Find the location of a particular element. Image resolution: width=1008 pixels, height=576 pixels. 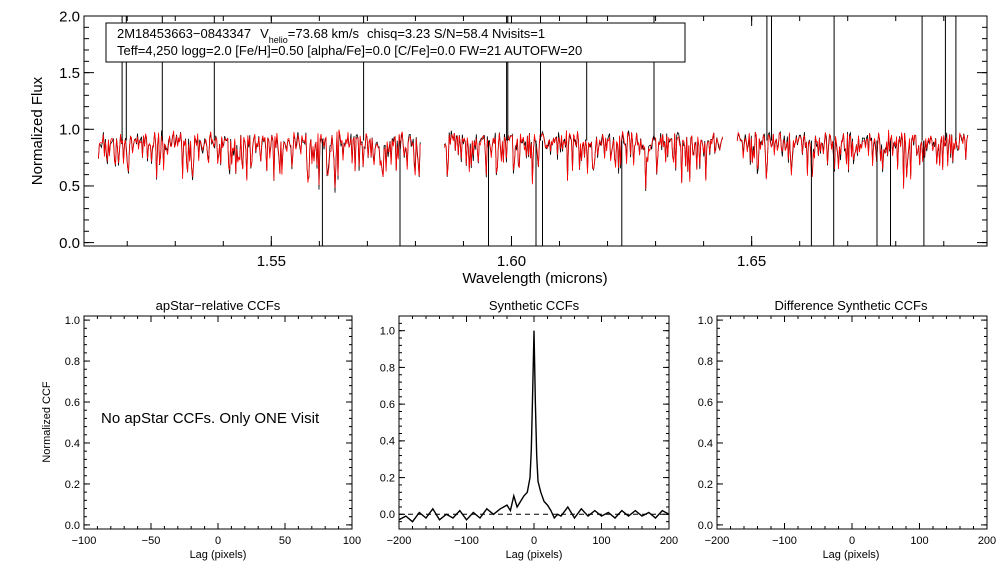

y-tick-label: 1.5 is located at coordinates (69, 73).